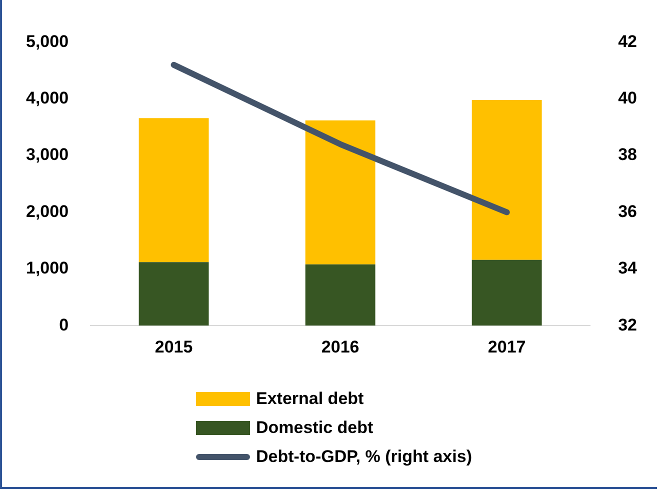 The width and height of the screenshot is (663, 495). Describe the element at coordinates (628, 41) in the screenshot. I see `y2-tick-label: 42` at that location.